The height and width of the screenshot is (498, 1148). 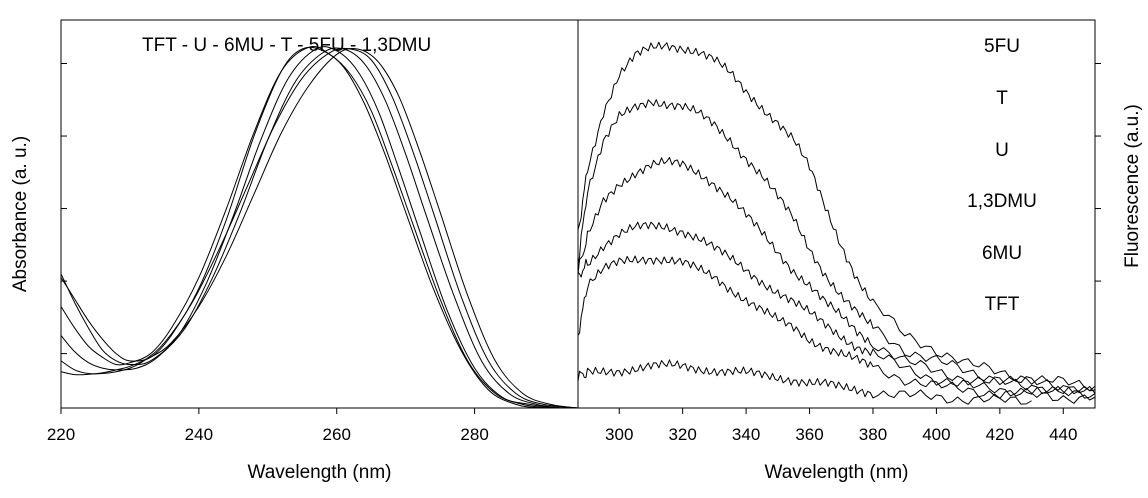 What do you see at coordinates (837, 472) in the screenshot?
I see `fluorescence-x-axis-label: Wavelength (nm)` at bounding box center [837, 472].